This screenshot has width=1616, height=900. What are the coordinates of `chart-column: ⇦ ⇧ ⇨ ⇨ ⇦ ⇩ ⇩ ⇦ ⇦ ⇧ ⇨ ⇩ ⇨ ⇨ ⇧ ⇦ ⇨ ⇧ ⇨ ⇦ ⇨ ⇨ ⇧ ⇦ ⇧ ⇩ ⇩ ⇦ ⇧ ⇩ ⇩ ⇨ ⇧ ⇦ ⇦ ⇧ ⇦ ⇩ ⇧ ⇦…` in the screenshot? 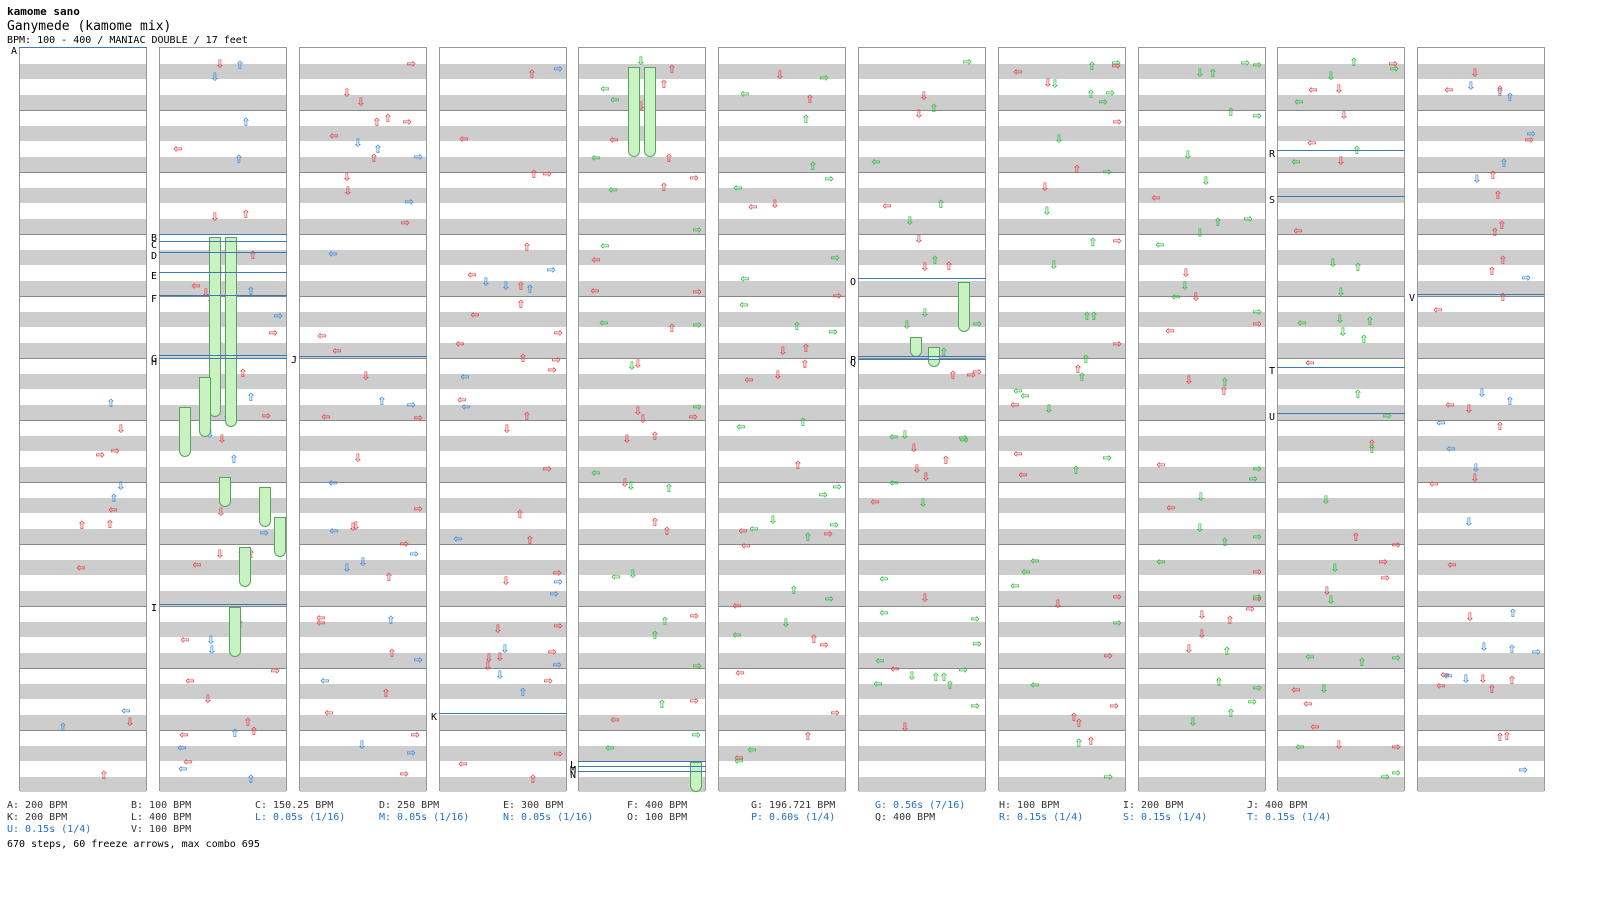 It's located at (642, 419).